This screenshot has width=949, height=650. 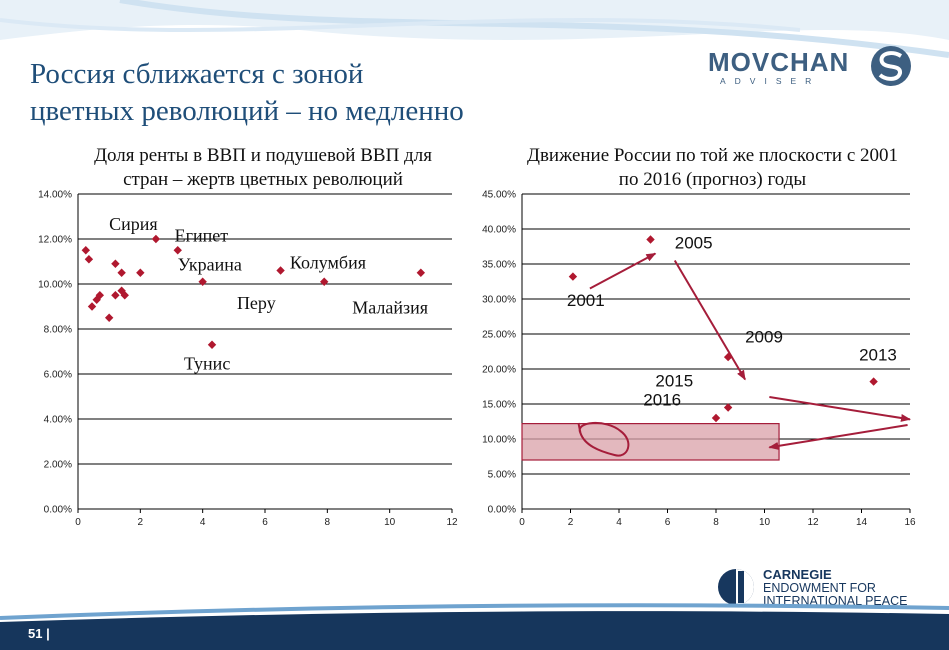 I want to click on chart2-loop-mark, so click(x=603, y=439).